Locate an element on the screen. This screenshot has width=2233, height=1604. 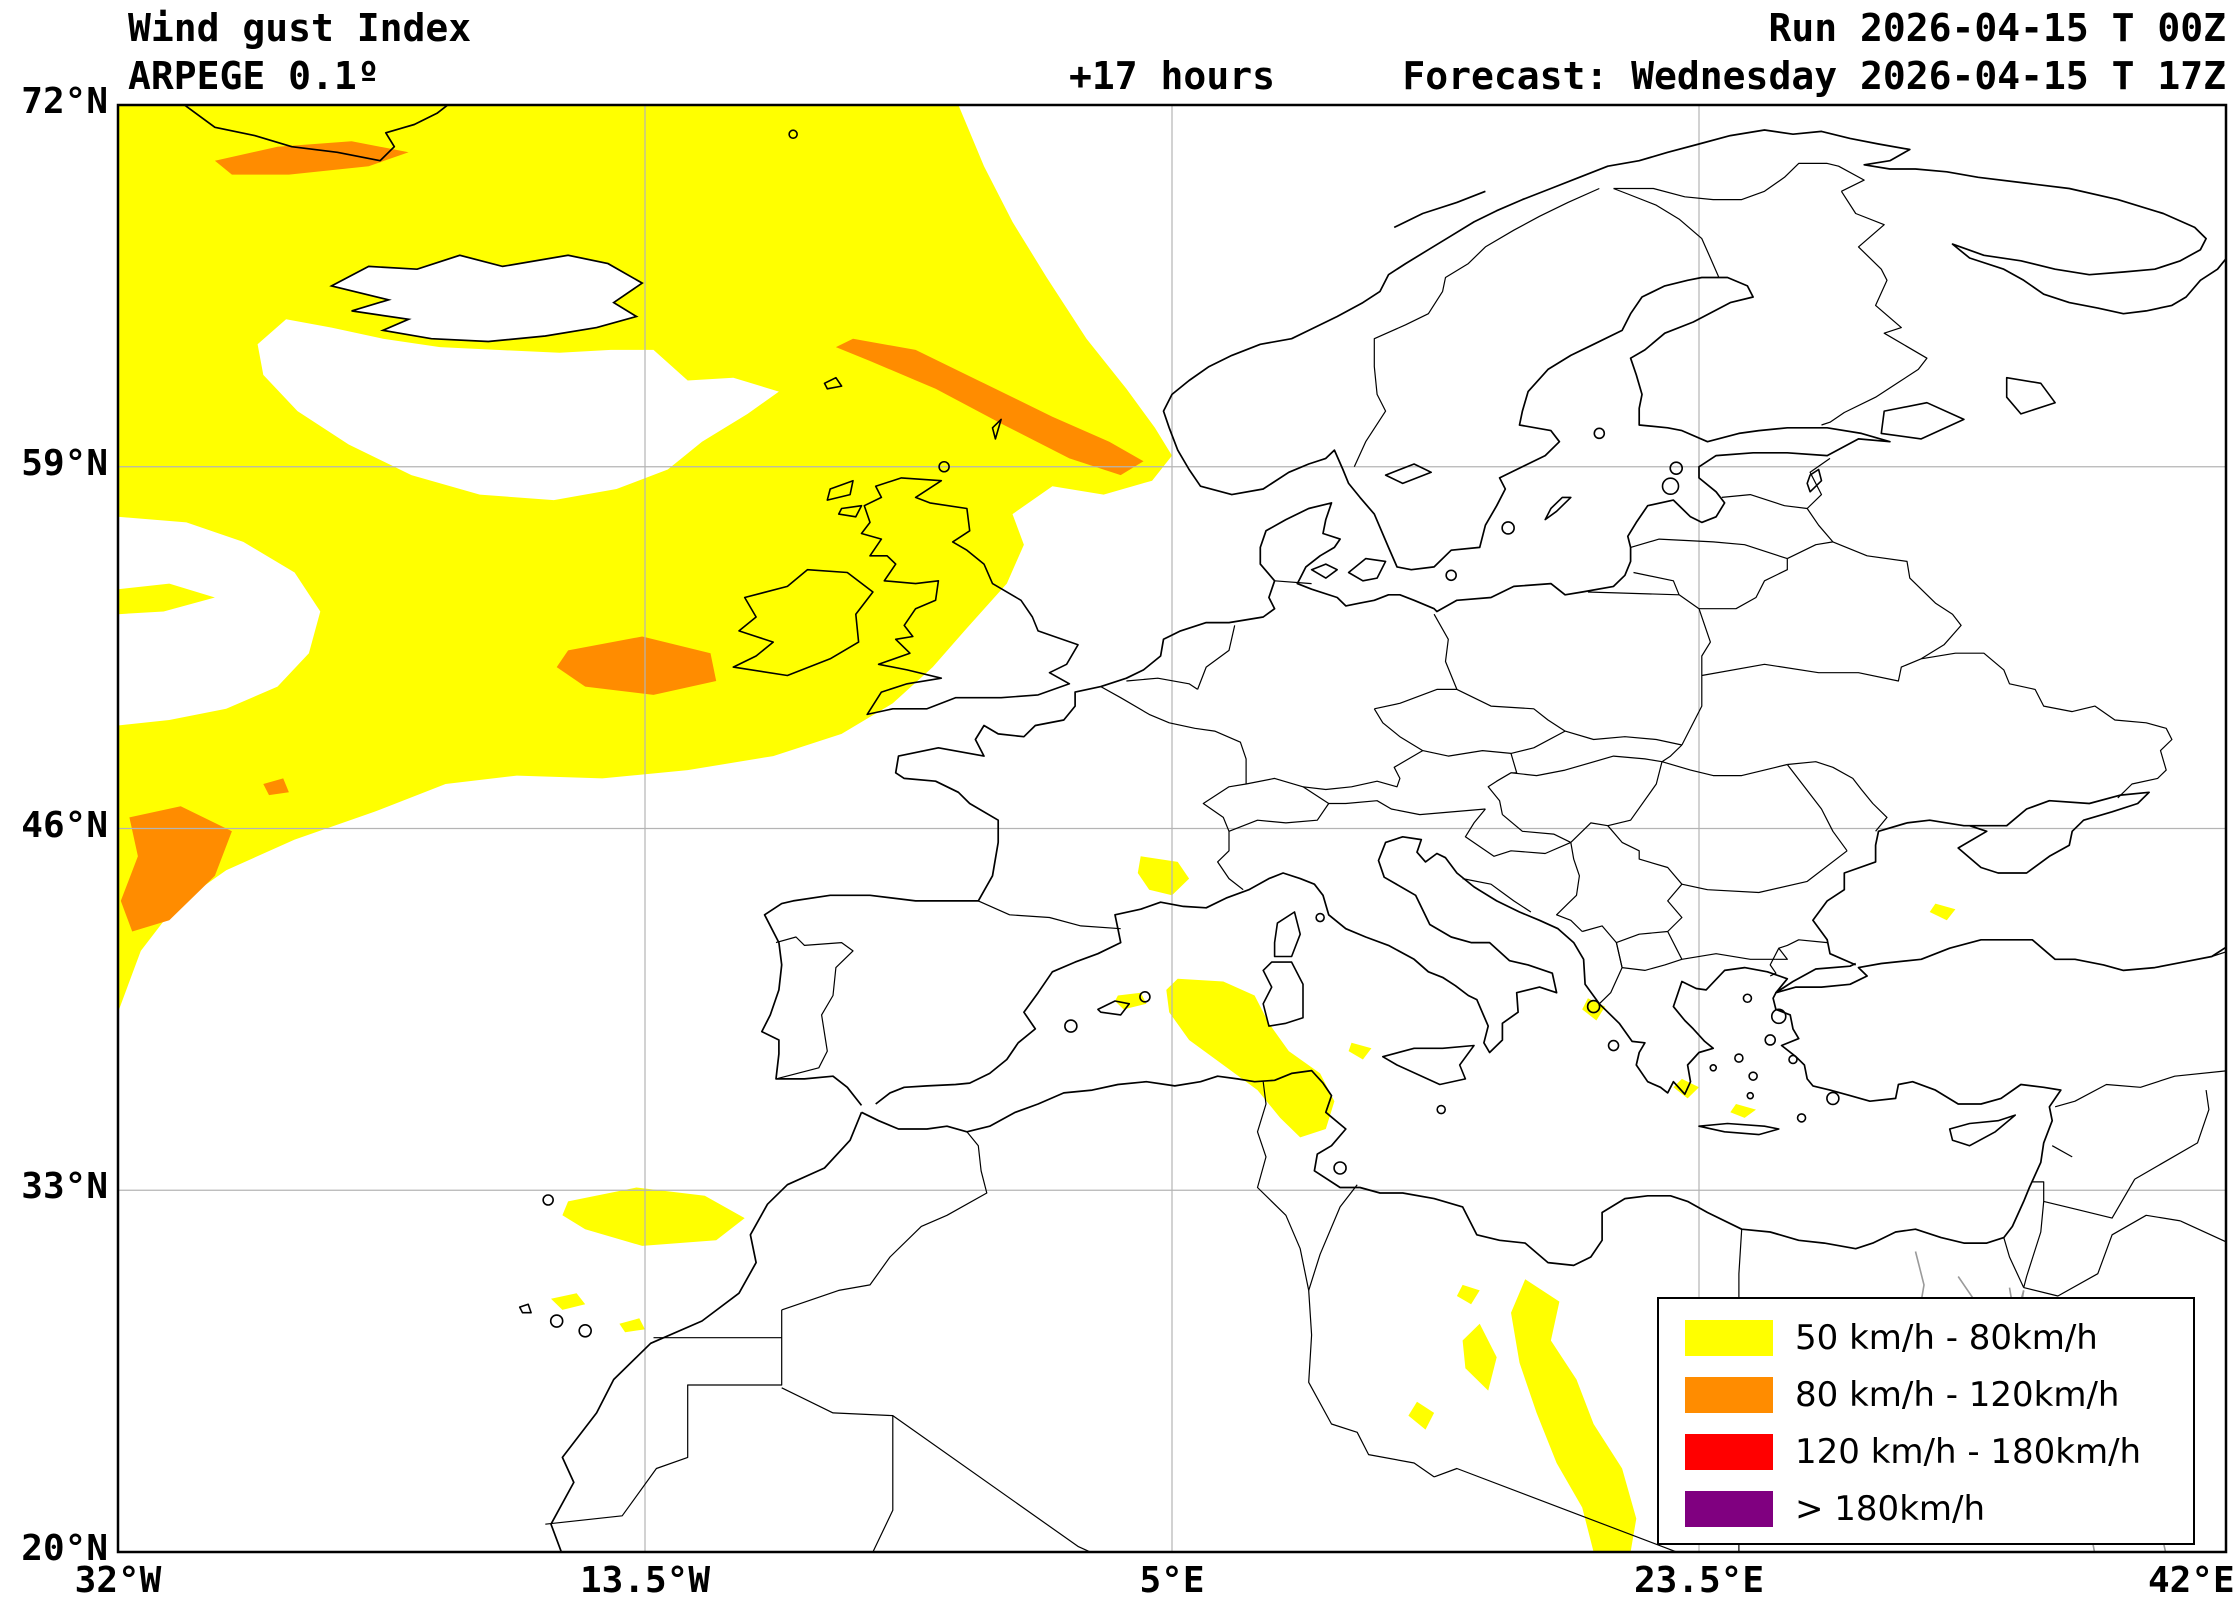
legend-label-gt-180: > 180km/h is located at coordinates (1890, 1508).